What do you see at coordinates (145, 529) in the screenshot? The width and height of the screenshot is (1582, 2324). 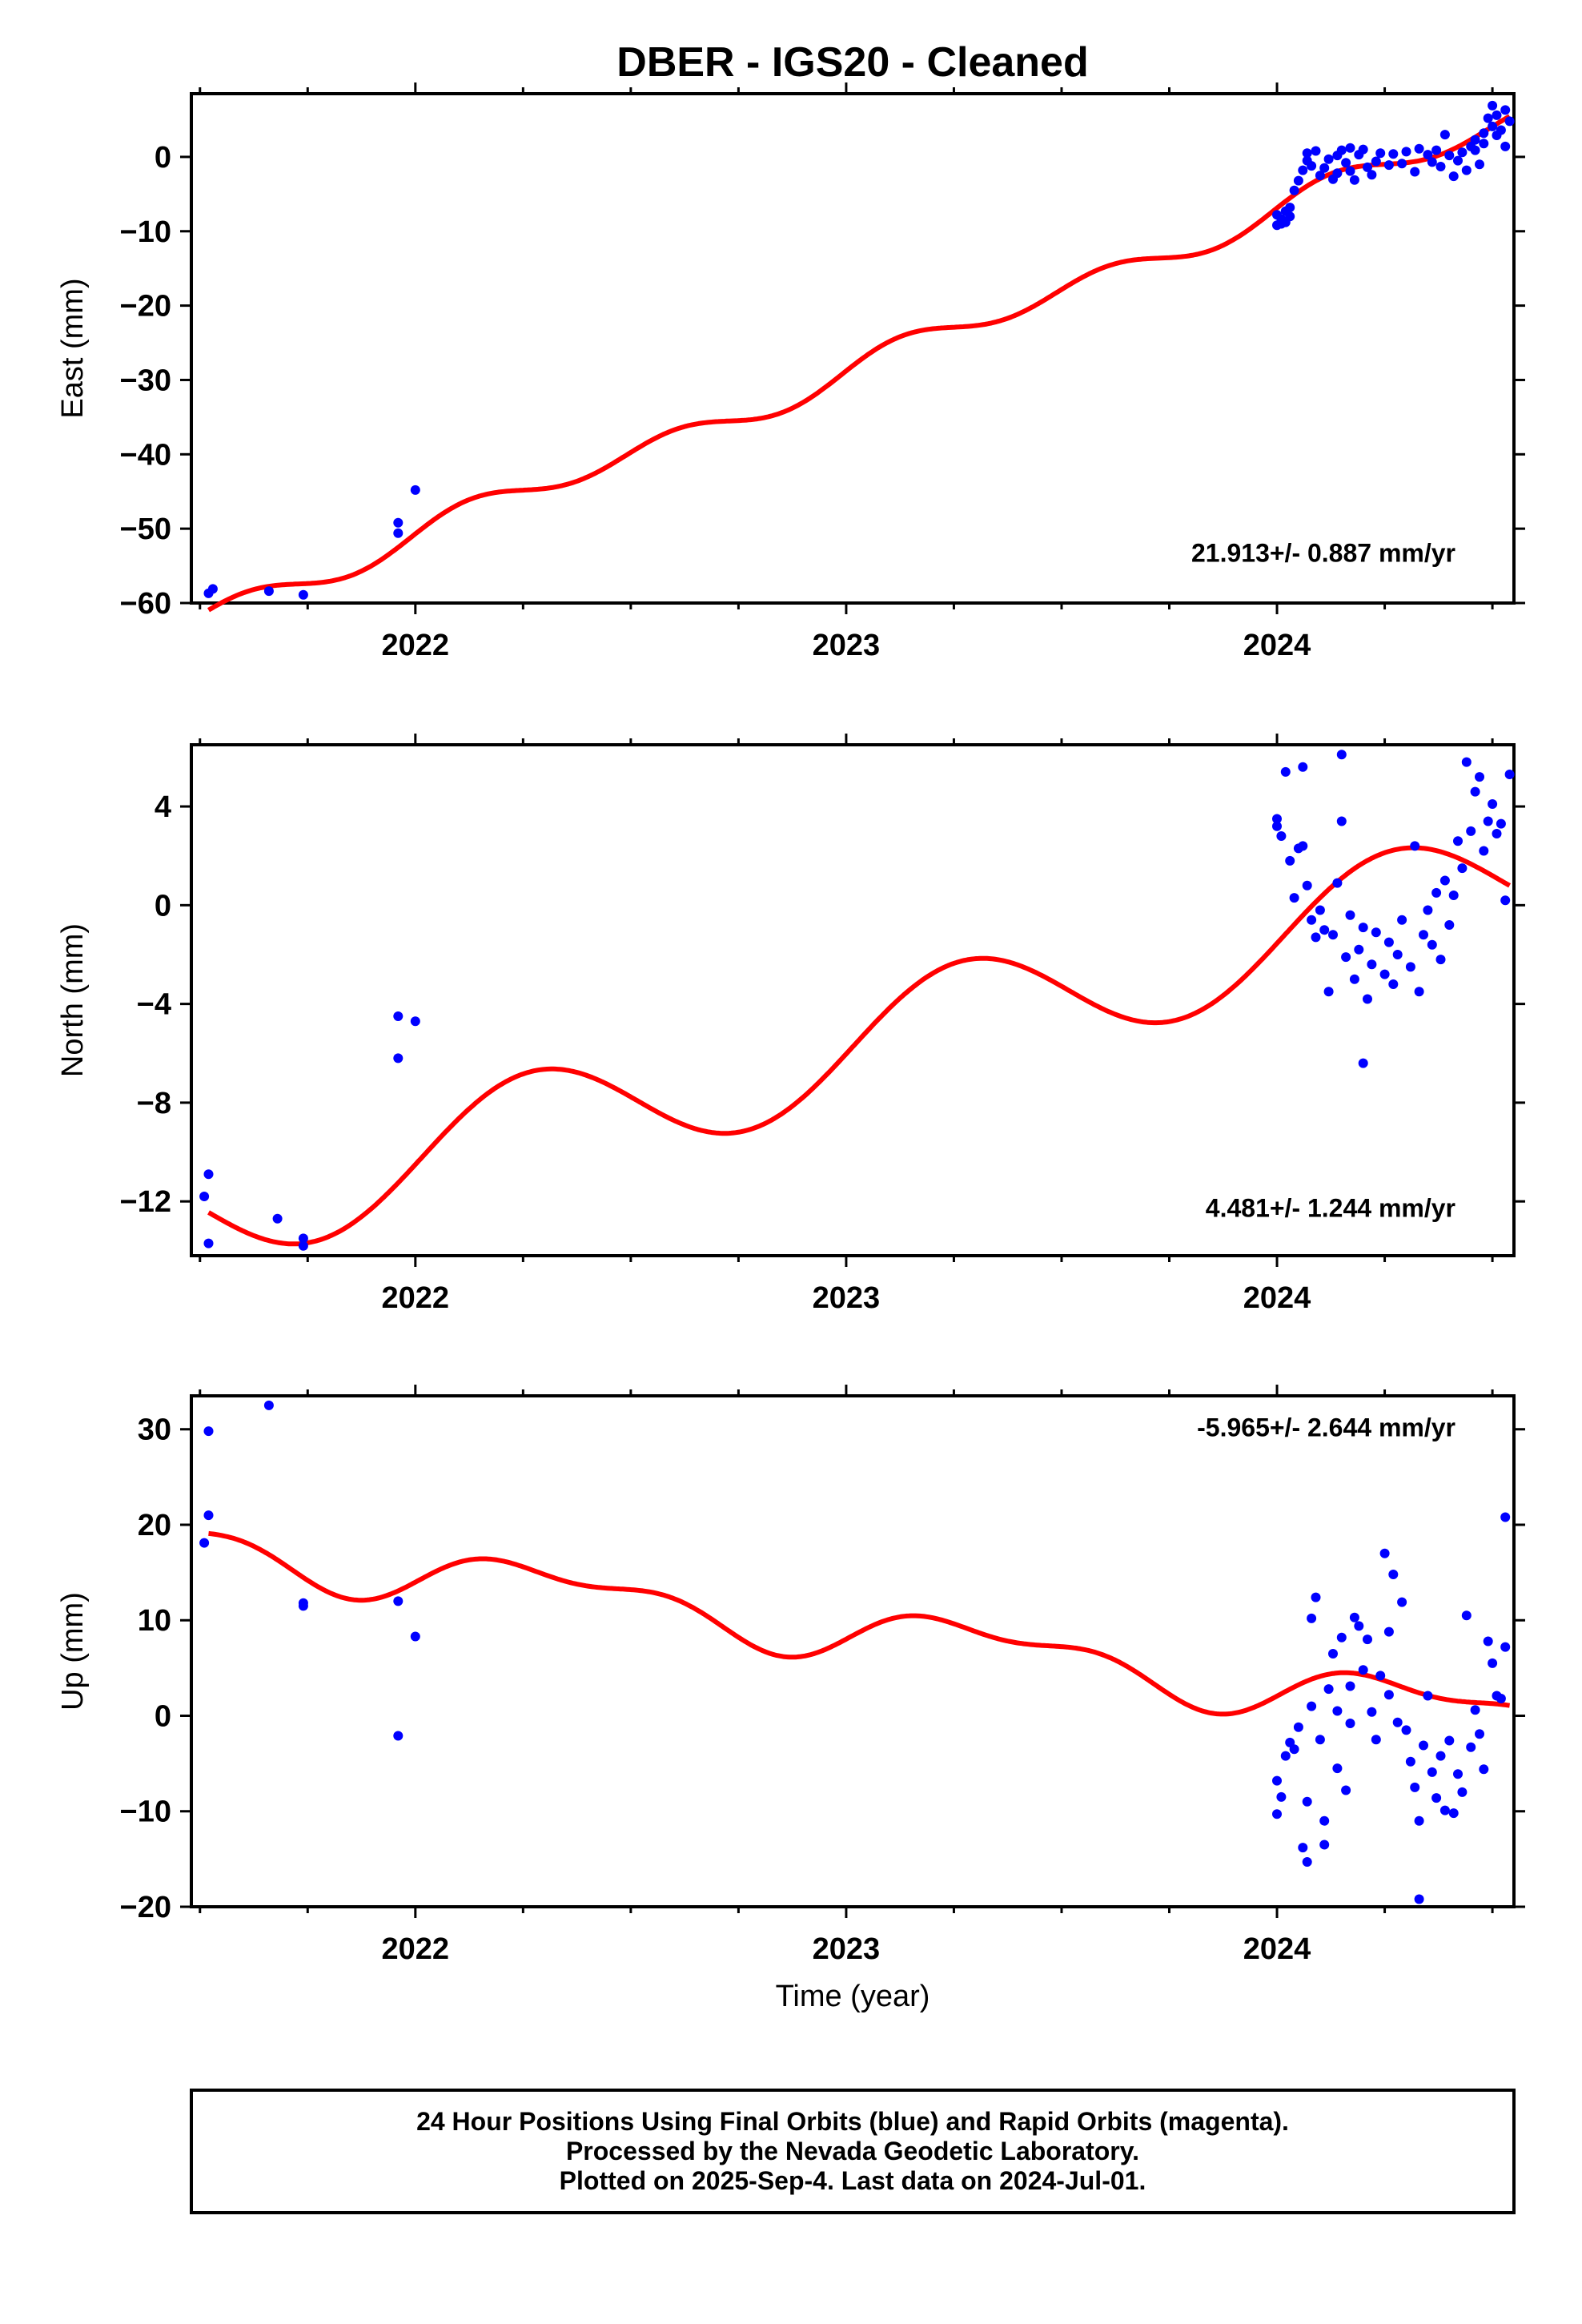 I see `east-y-tick-label: −50` at bounding box center [145, 529].